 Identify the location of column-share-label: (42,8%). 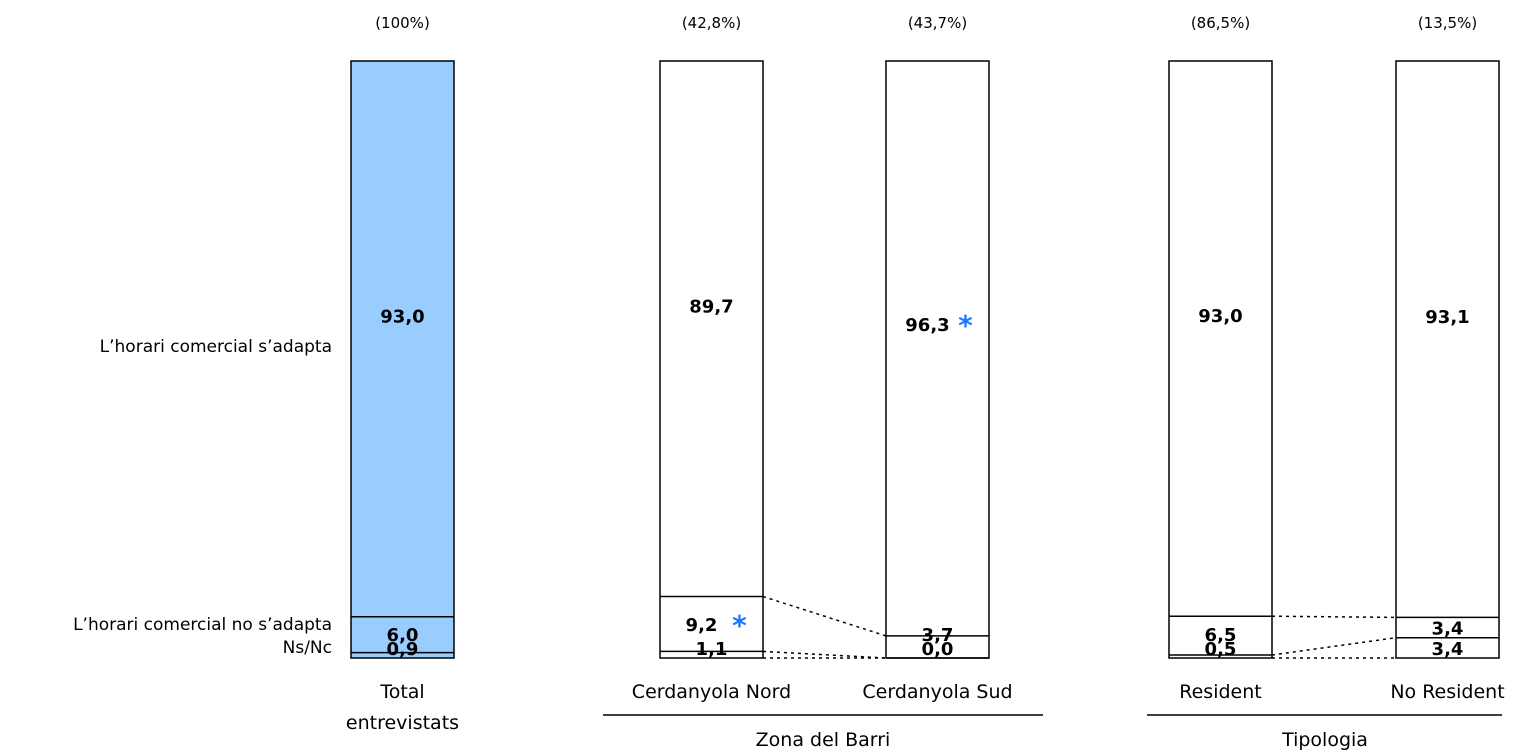
(711, 23).